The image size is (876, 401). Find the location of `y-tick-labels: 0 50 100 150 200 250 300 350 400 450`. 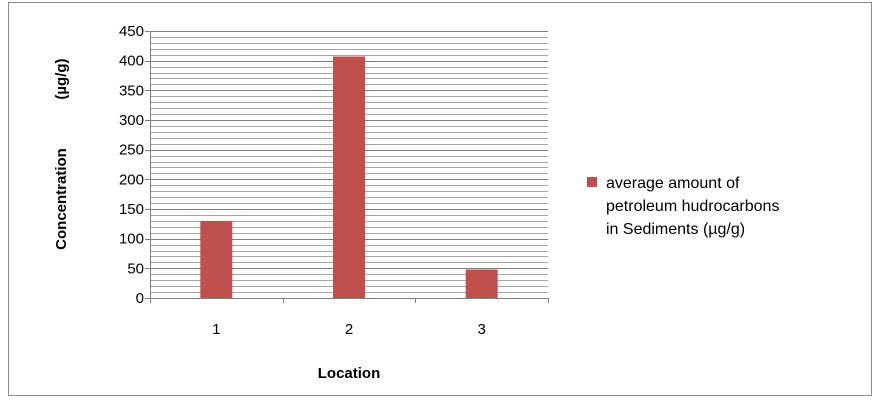

y-tick-labels: 0 50 100 150 200 250 300 350 400 450 is located at coordinates (131, 165).